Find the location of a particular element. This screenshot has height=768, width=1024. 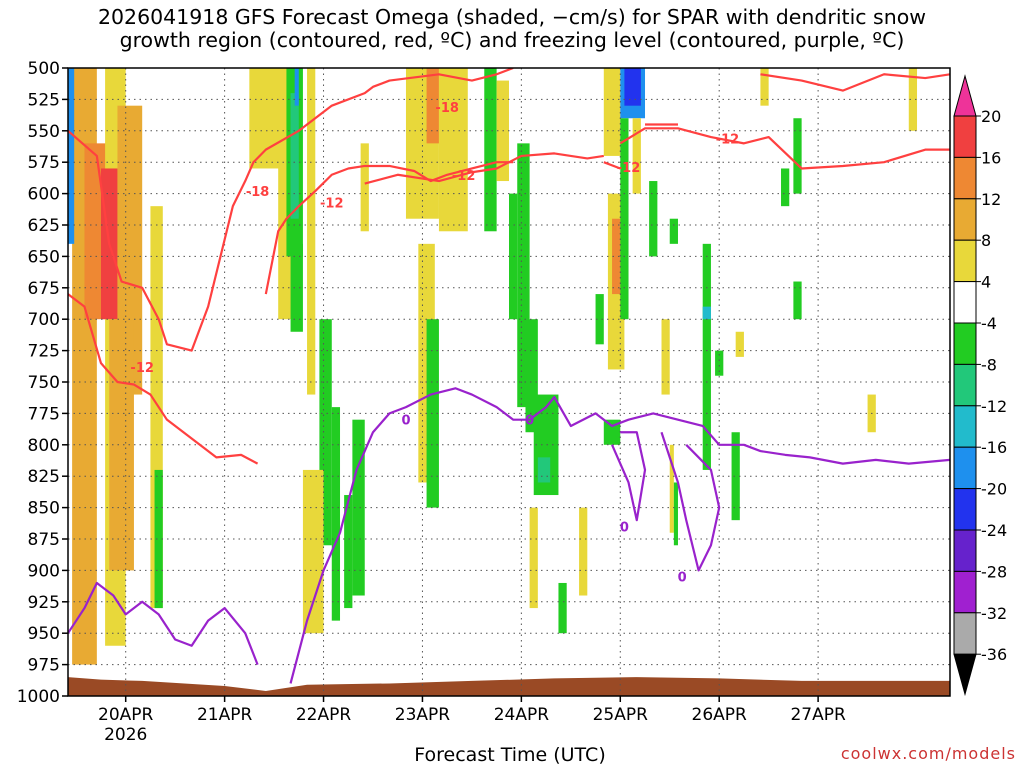

y-tick-label-550: 550 is located at coordinates (44, 132).